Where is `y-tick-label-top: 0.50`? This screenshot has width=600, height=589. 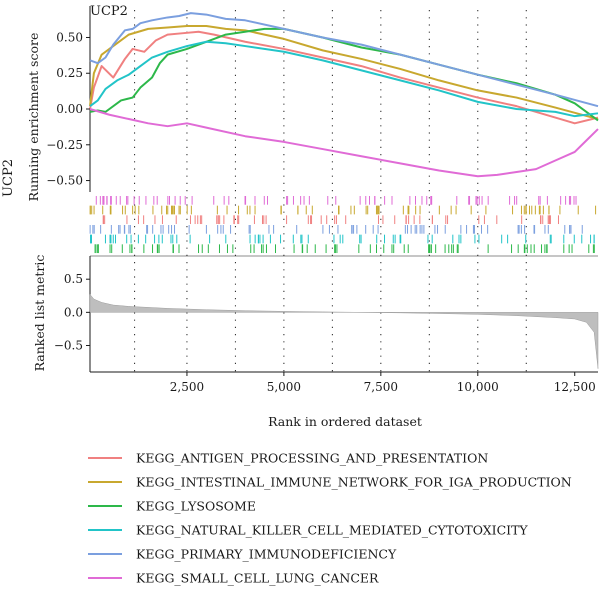 y-tick-label-top: 0.50 is located at coordinates (69, 37).